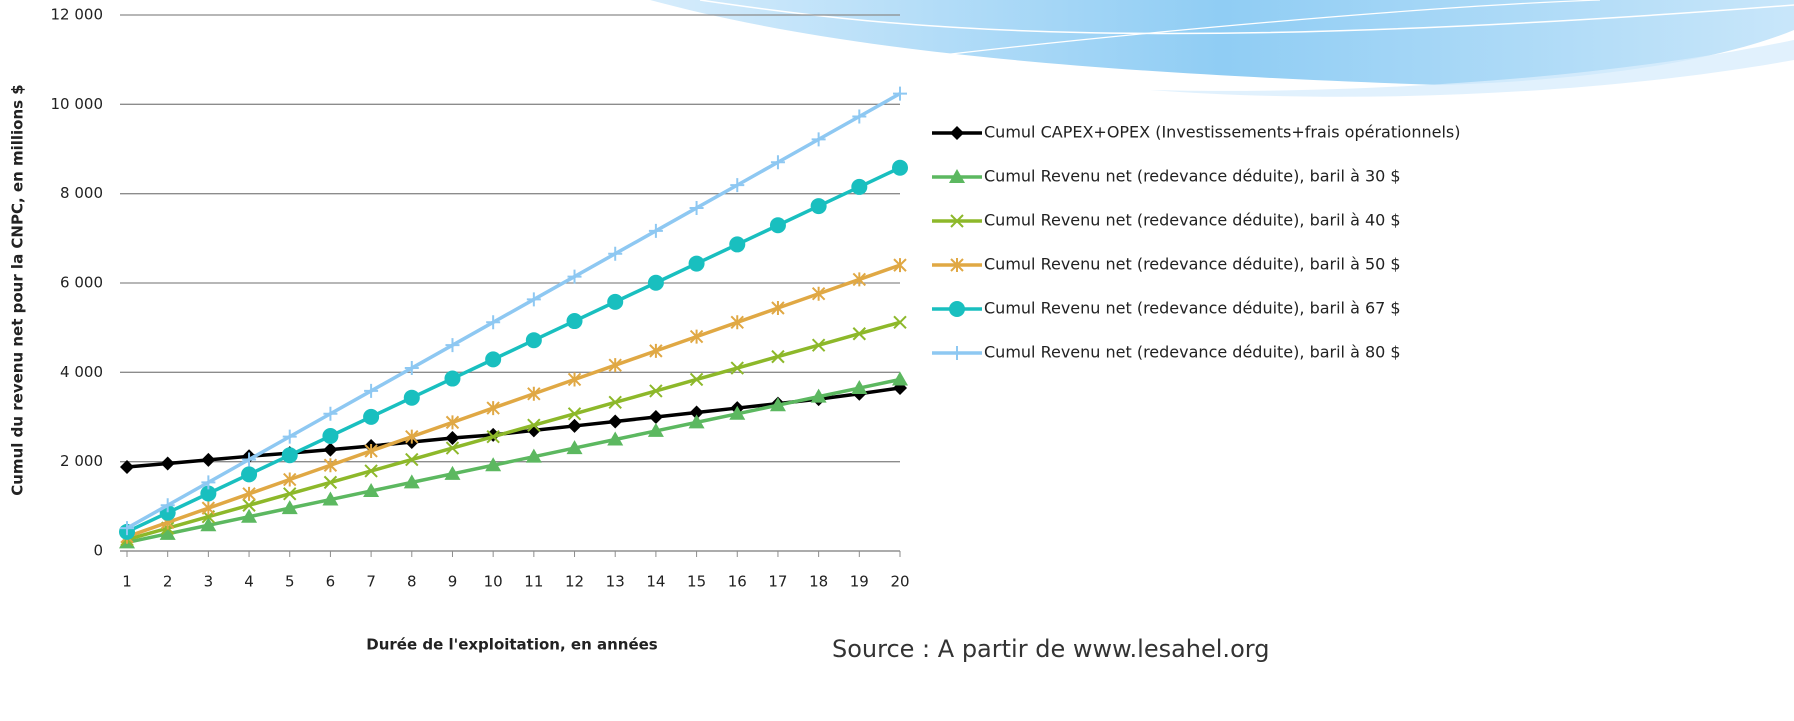  I want to click on x-tick-label: 17, so click(777, 582).